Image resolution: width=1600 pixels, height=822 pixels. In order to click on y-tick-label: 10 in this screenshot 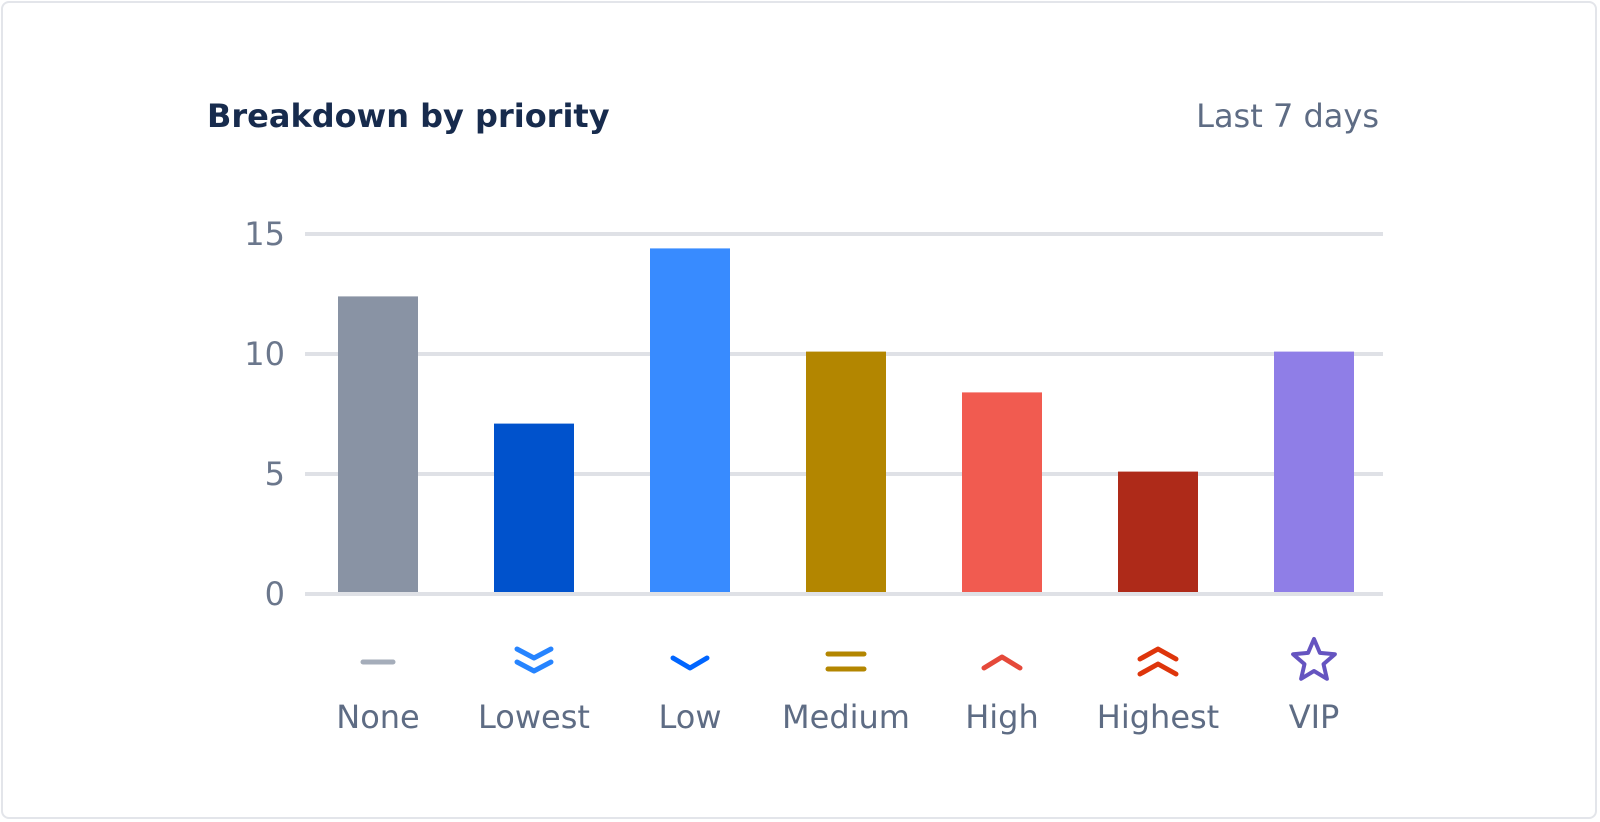, I will do `click(264, 354)`.